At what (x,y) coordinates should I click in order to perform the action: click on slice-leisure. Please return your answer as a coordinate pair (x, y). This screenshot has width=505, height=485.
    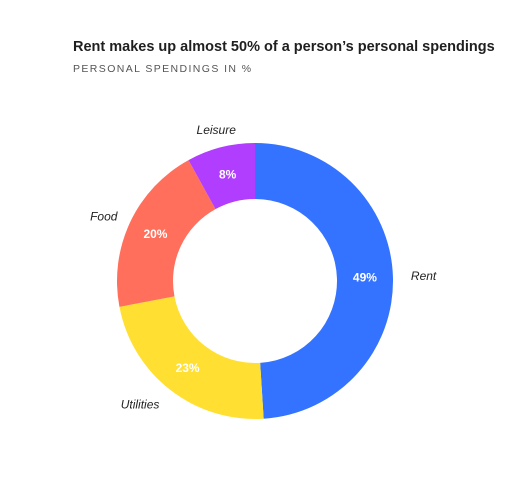
    Looking at the image, I should click on (221, 176).